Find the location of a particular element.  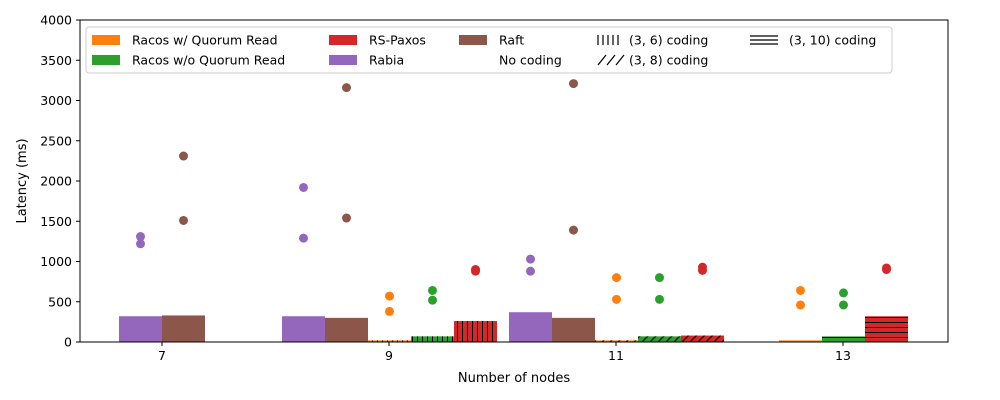

y-tick-label: 1500 is located at coordinates (56, 221).